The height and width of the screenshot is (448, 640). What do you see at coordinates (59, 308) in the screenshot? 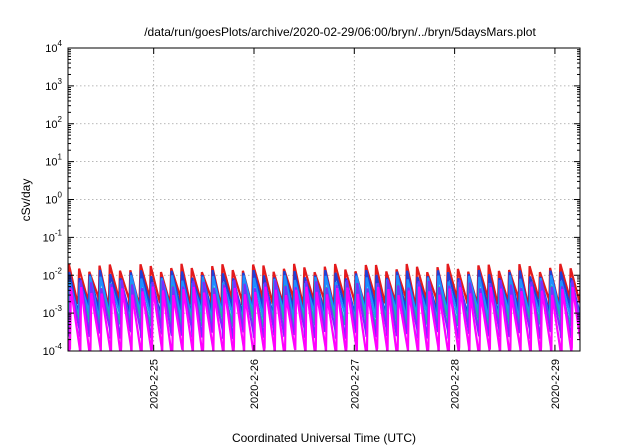
I see `y-tick-exponent: -3` at bounding box center [59, 308].